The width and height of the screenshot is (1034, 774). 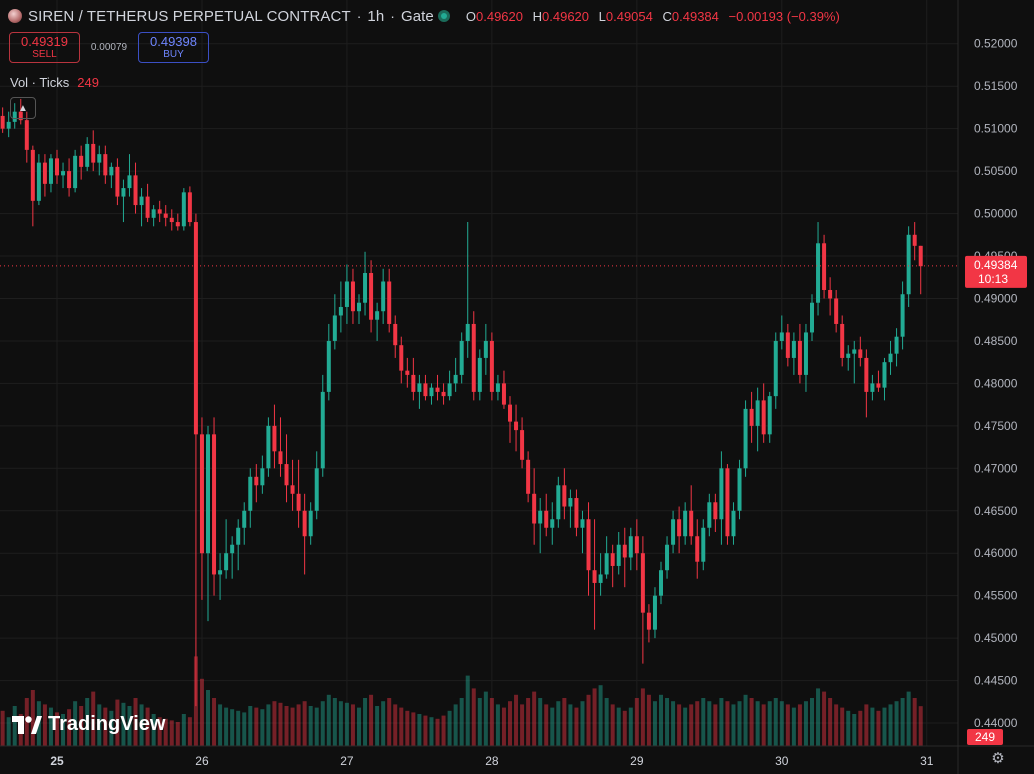 I want to click on symbol-title: SIREN / TETHERUS PERPETUAL CONTRACT, so click(x=189, y=16).